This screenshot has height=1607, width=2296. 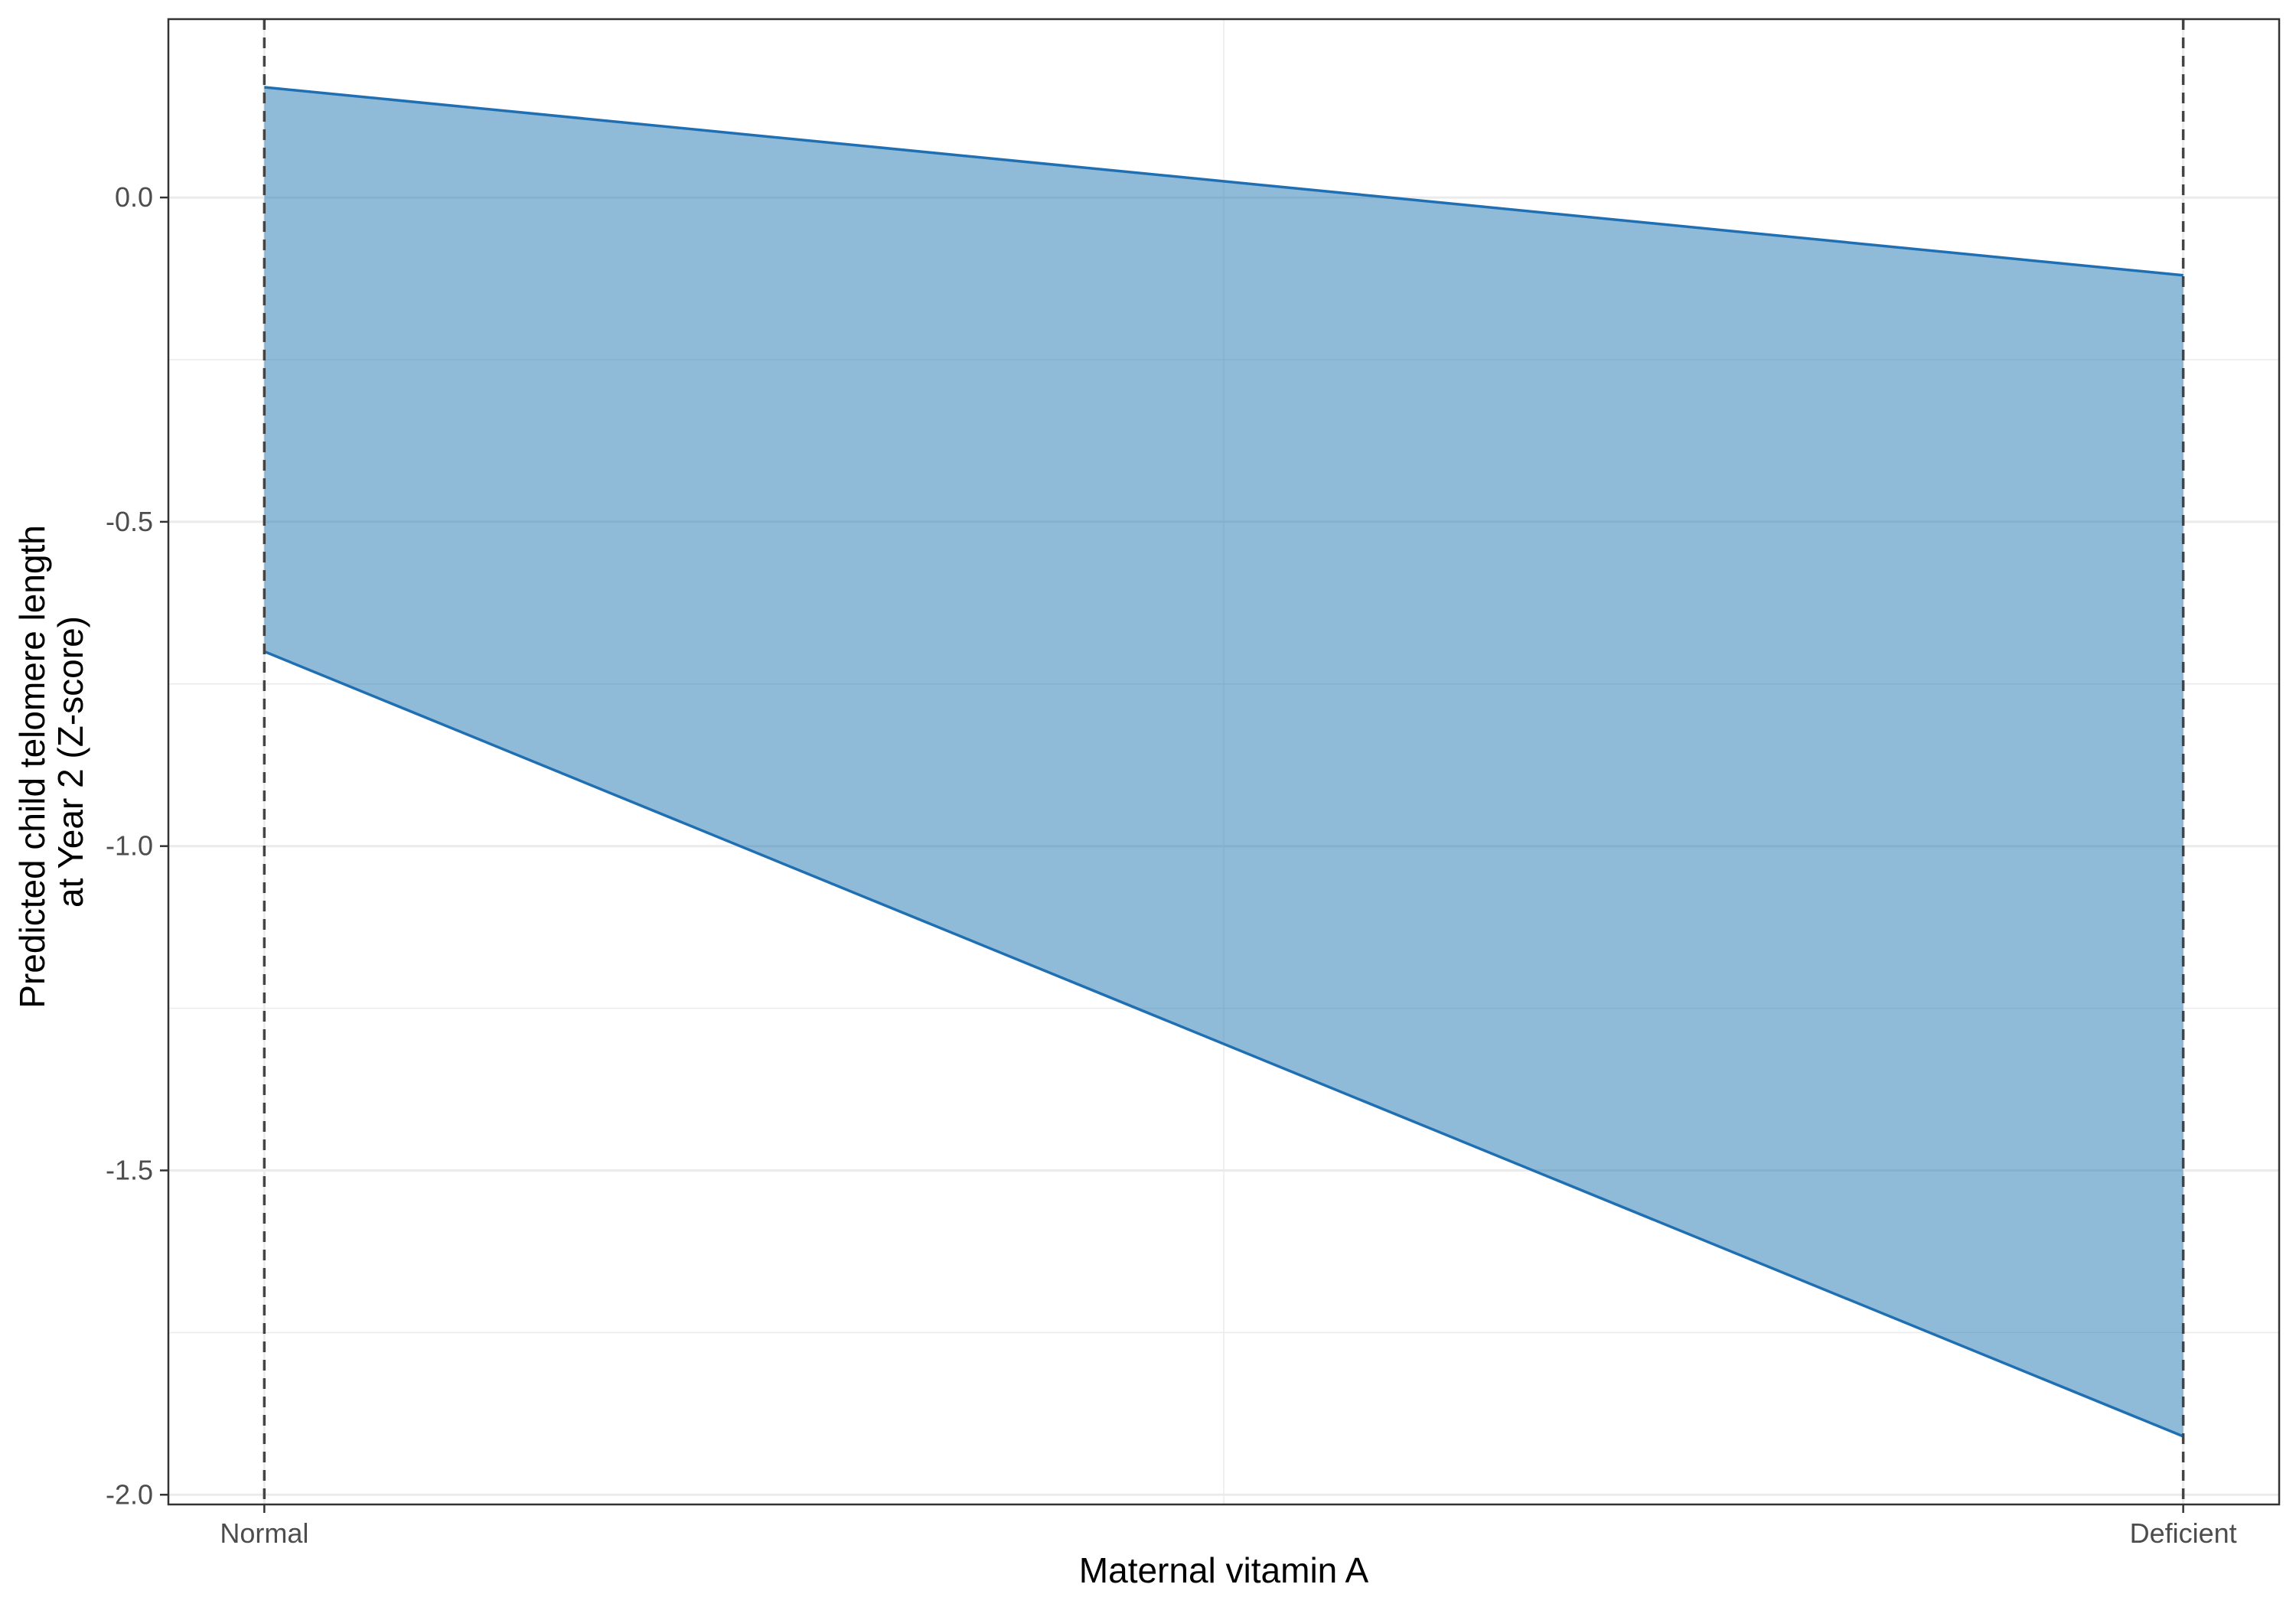 What do you see at coordinates (2183, 1533) in the screenshot?
I see `x-tick-label-deficient: Deficient` at bounding box center [2183, 1533].